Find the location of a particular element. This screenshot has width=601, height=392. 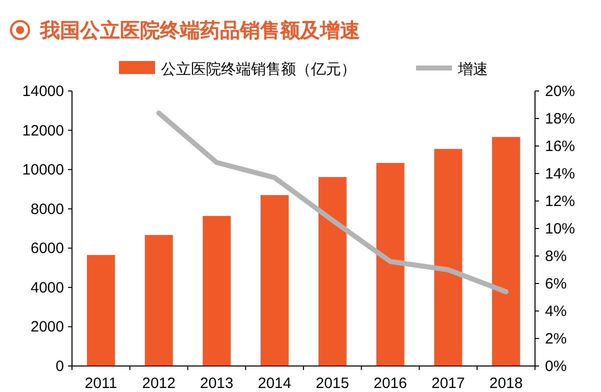

x-tick-label: 2017 is located at coordinates (448, 383).